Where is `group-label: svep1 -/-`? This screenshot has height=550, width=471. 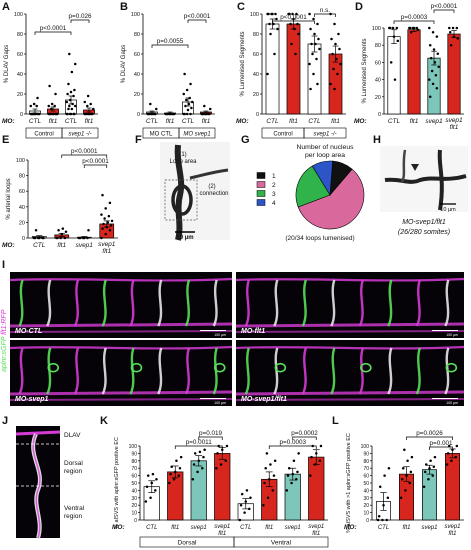 group-label: svep1 -/- is located at coordinates (324, 135).